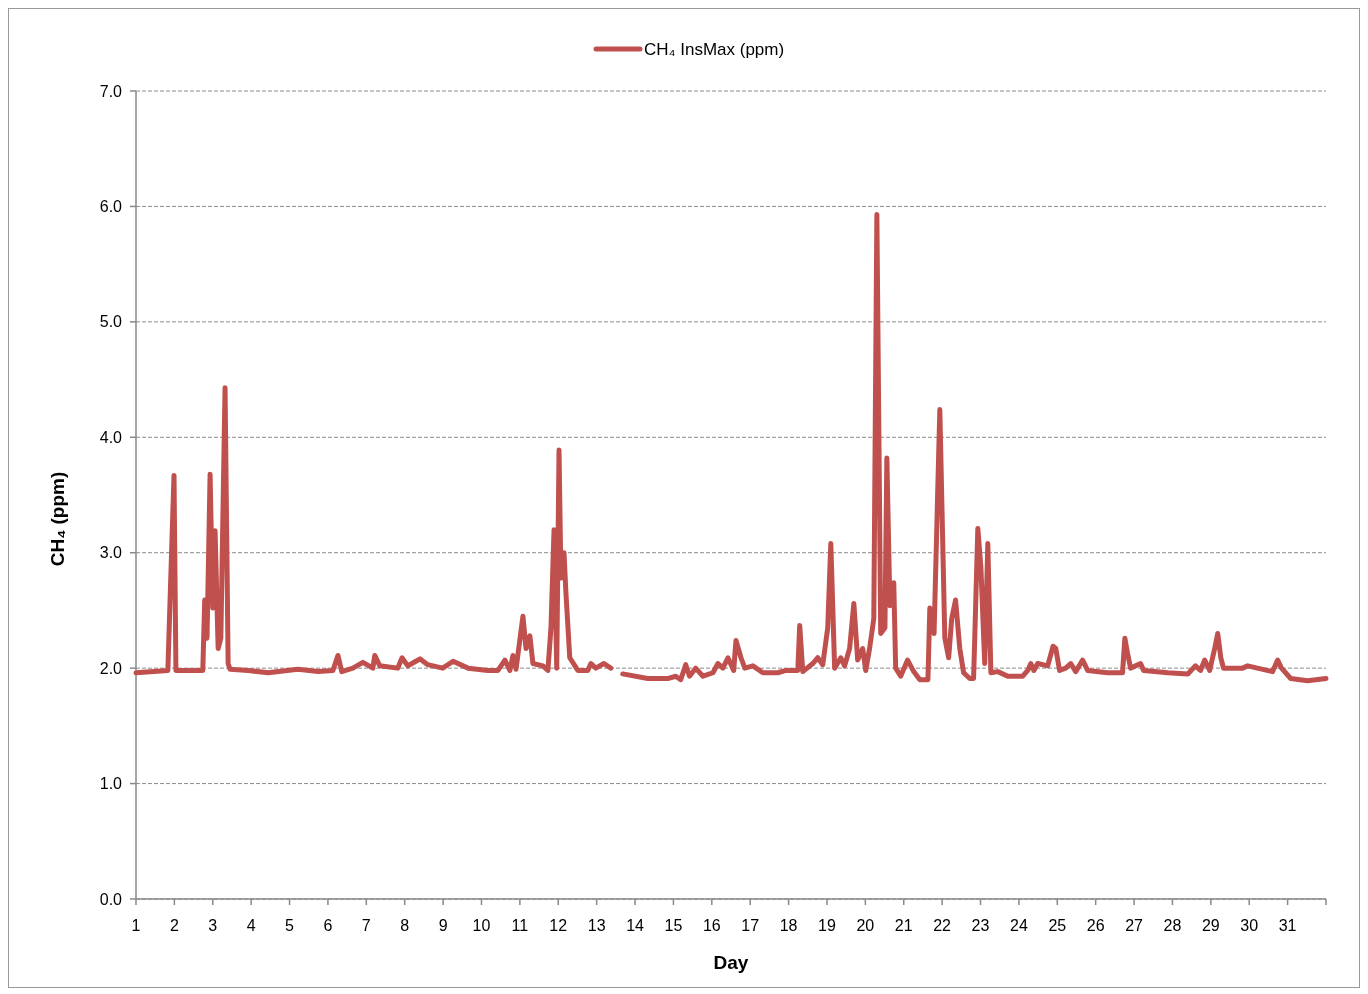  I want to click on x-tick-label: 28, so click(1172, 925).